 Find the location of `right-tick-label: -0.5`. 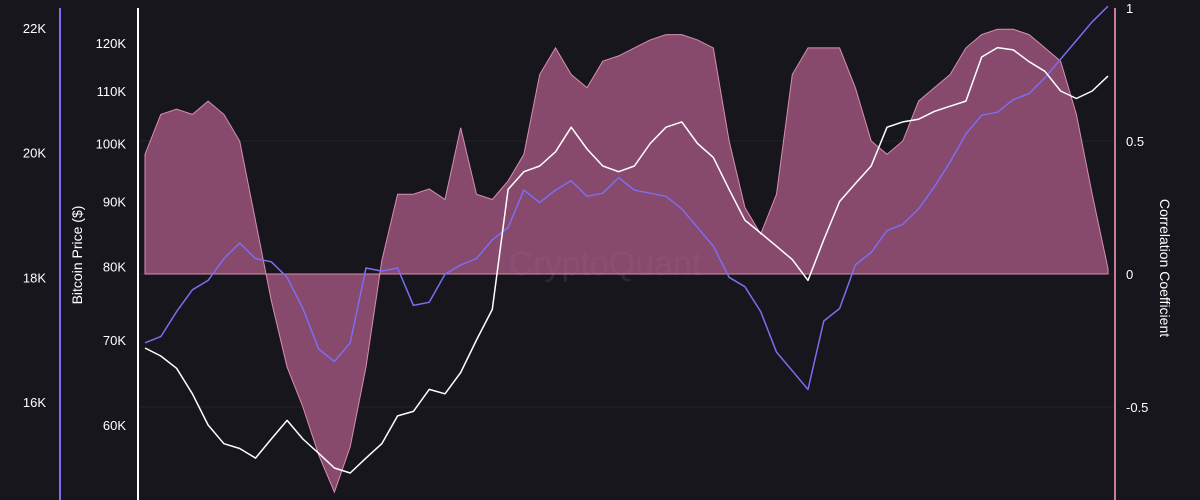

right-tick-label: -0.5 is located at coordinates (1137, 407).